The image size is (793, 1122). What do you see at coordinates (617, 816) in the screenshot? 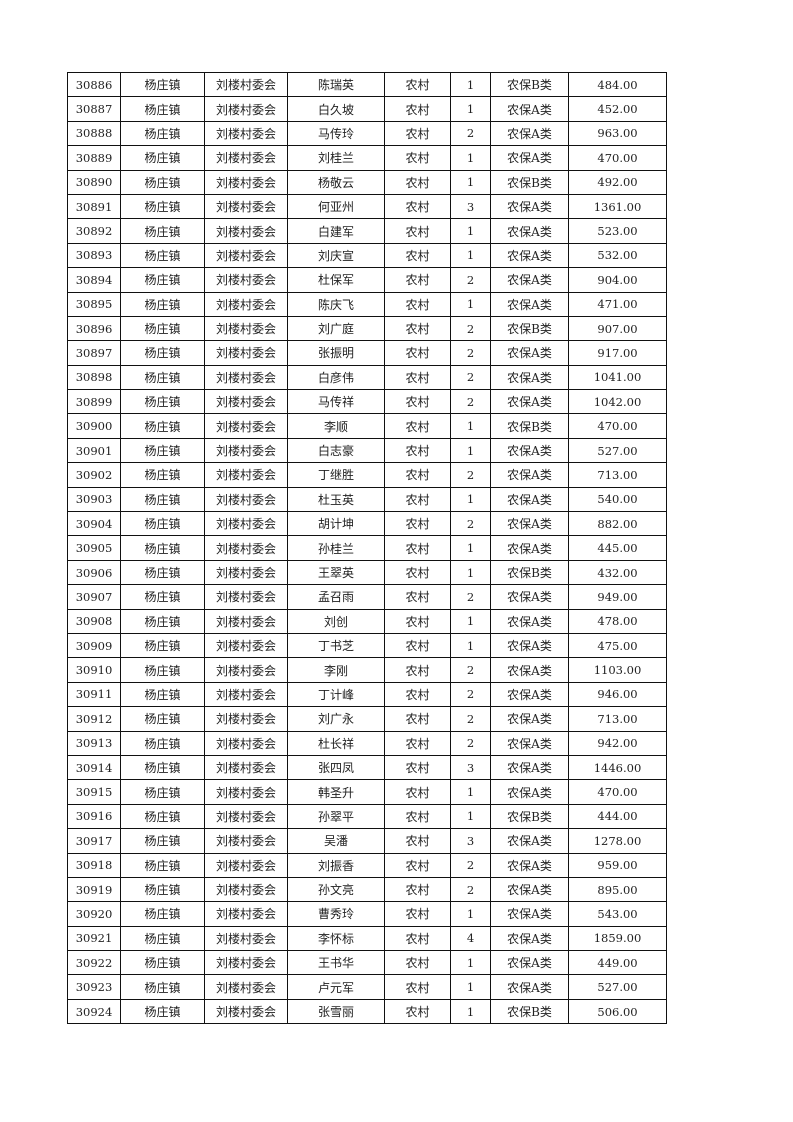
I see `amount-cell: 444.00` at bounding box center [617, 816].